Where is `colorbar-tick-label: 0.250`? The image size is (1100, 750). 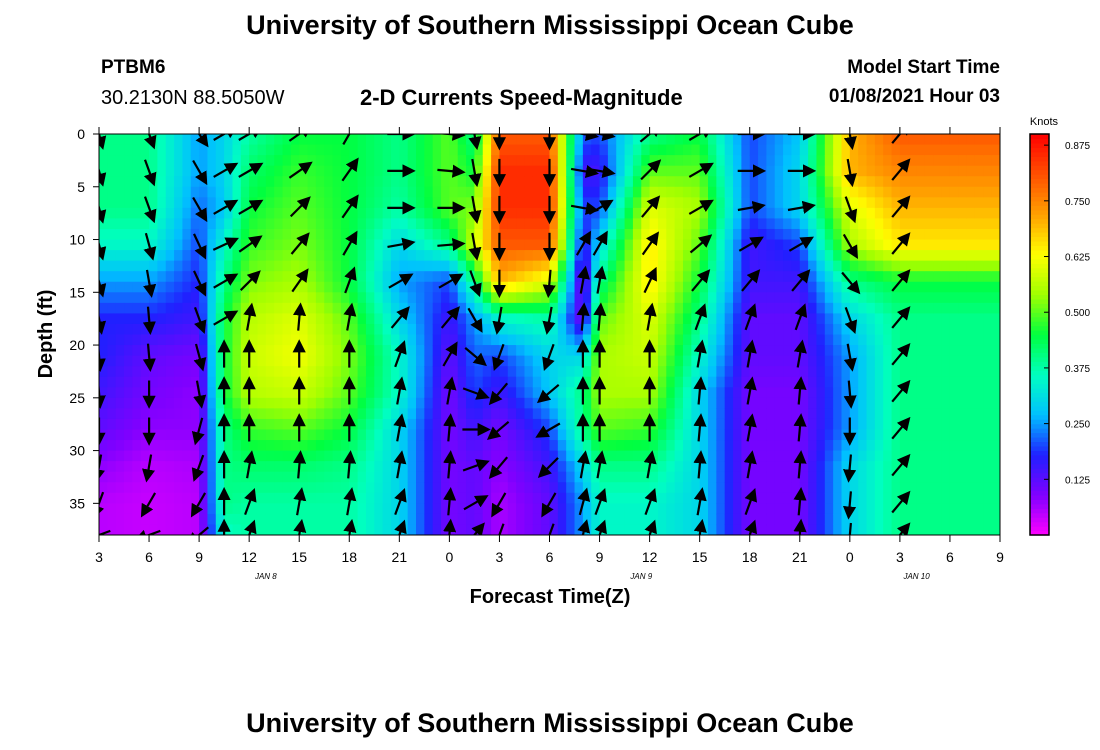
colorbar-tick-label: 0.250 is located at coordinates (1077, 425).